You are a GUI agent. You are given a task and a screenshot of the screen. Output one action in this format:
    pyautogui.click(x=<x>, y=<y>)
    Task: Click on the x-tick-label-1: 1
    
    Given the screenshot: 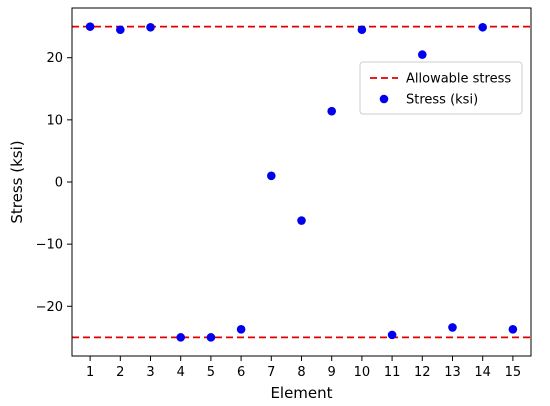 What is the action you would take?
    pyautogui.click(x=90, y=372)
    